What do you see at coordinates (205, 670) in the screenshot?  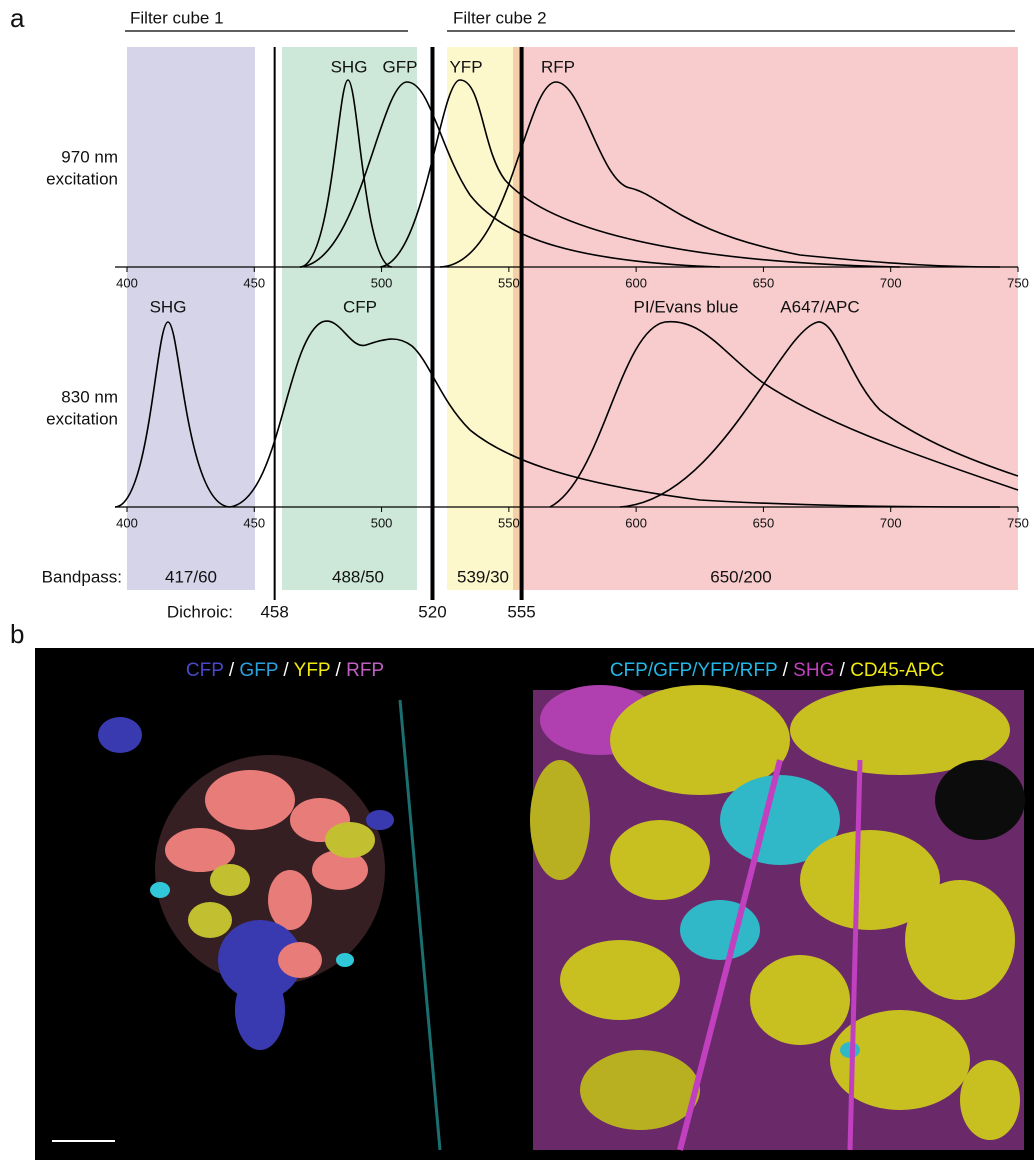 I see `legend-entry: CFP` at bounding box center [205, 670].